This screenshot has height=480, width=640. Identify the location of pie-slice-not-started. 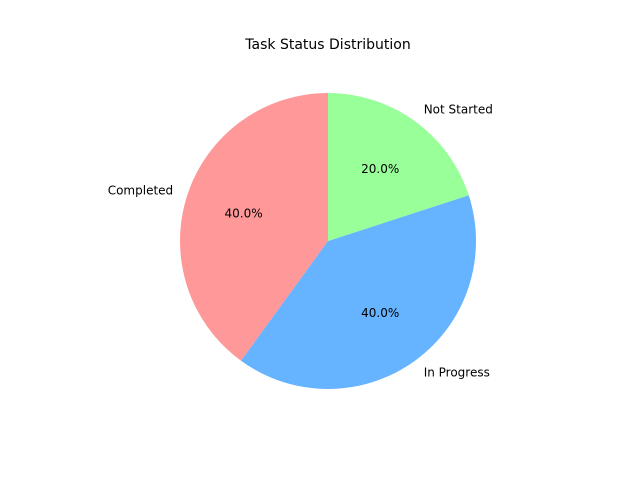
(398, 167).